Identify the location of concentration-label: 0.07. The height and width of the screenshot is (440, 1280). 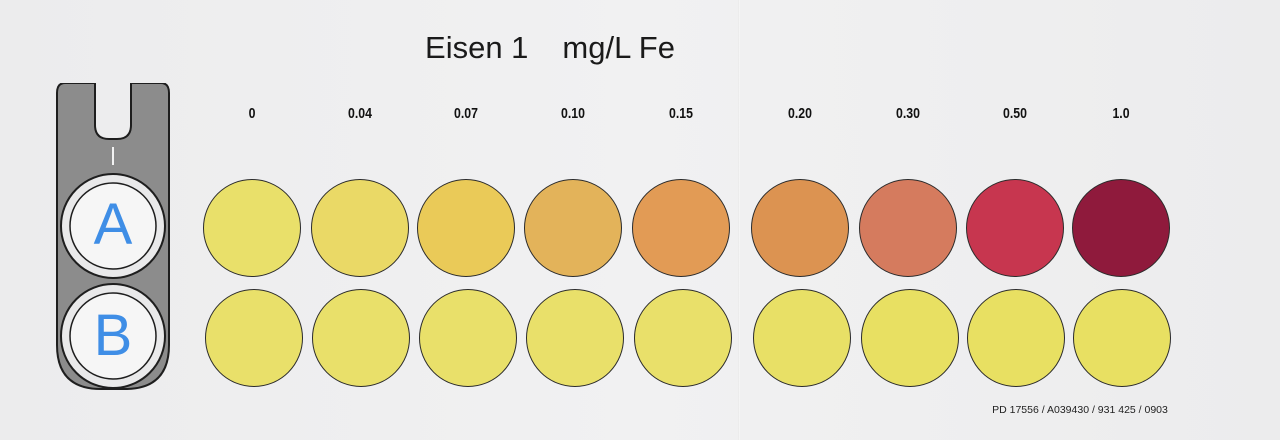
(466, 113).